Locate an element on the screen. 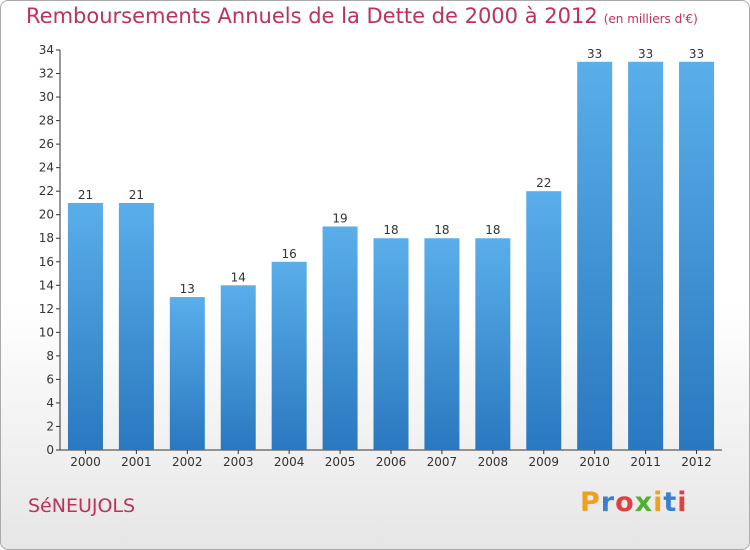  proxiti-logo: Proxiti is located at coordinates (634, 502).